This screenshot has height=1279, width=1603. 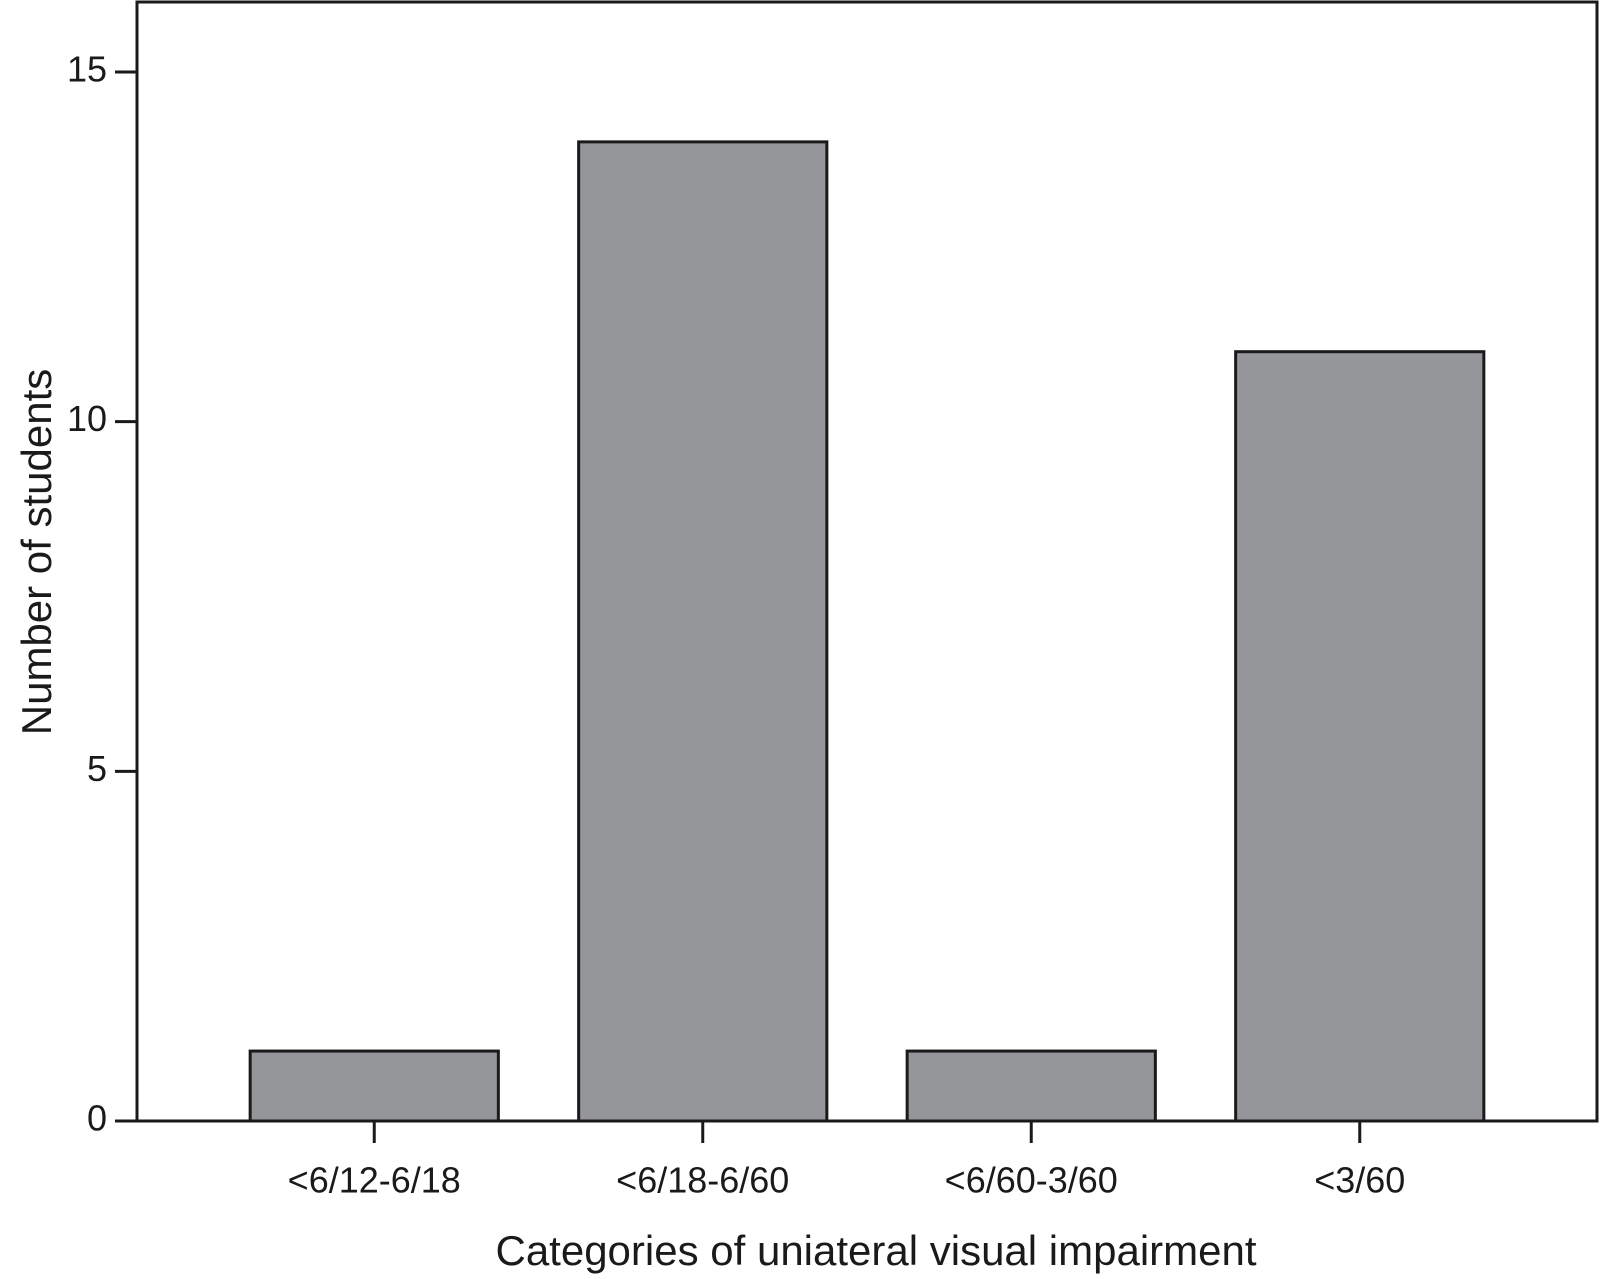 What do you see at coordinates (87, 68) in the screenshot?
I see `y-tick-label: 15` at bounding box center [87, 68].